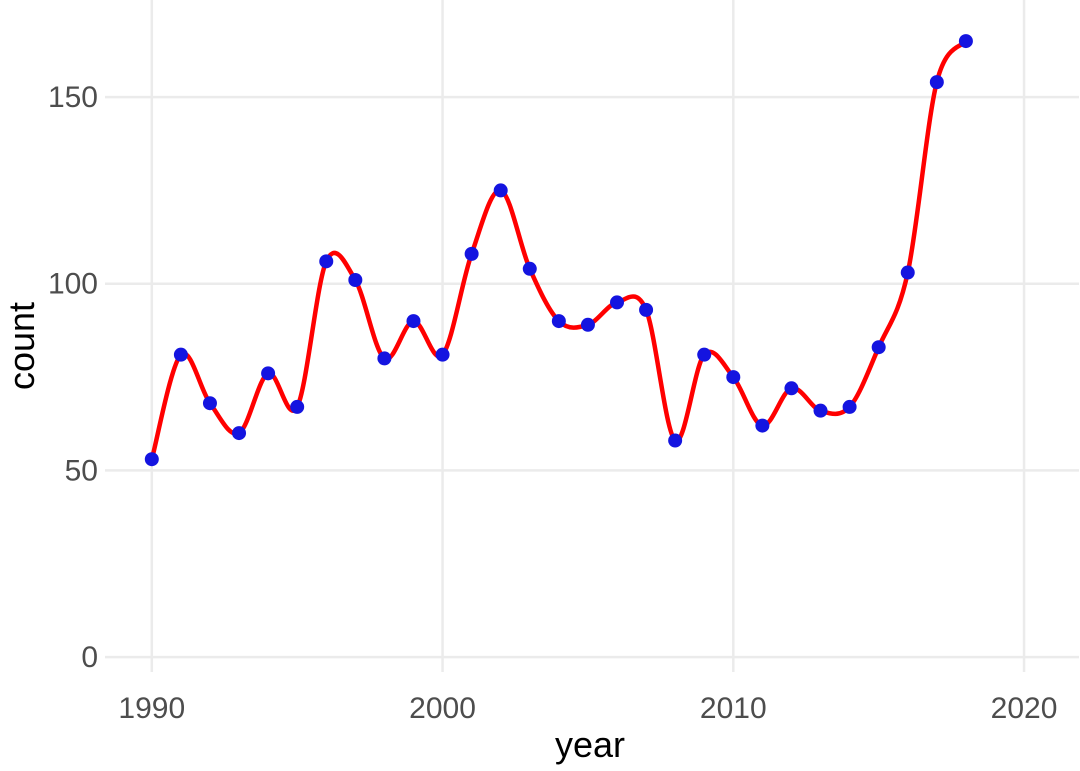 The image size is (1080, 771). I want to click on data-point-1992, so click(209, 403).